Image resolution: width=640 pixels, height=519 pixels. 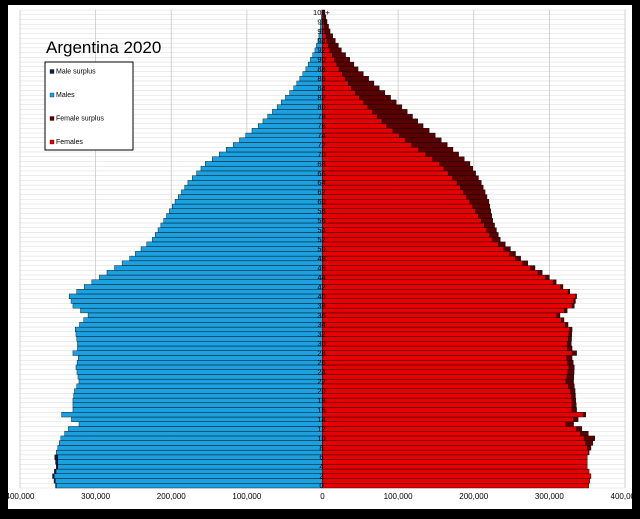 What do you see at coordinates (321, 40) in the screenshot?
I see `age-tick-label: 94` at bounding box center [321, 40].